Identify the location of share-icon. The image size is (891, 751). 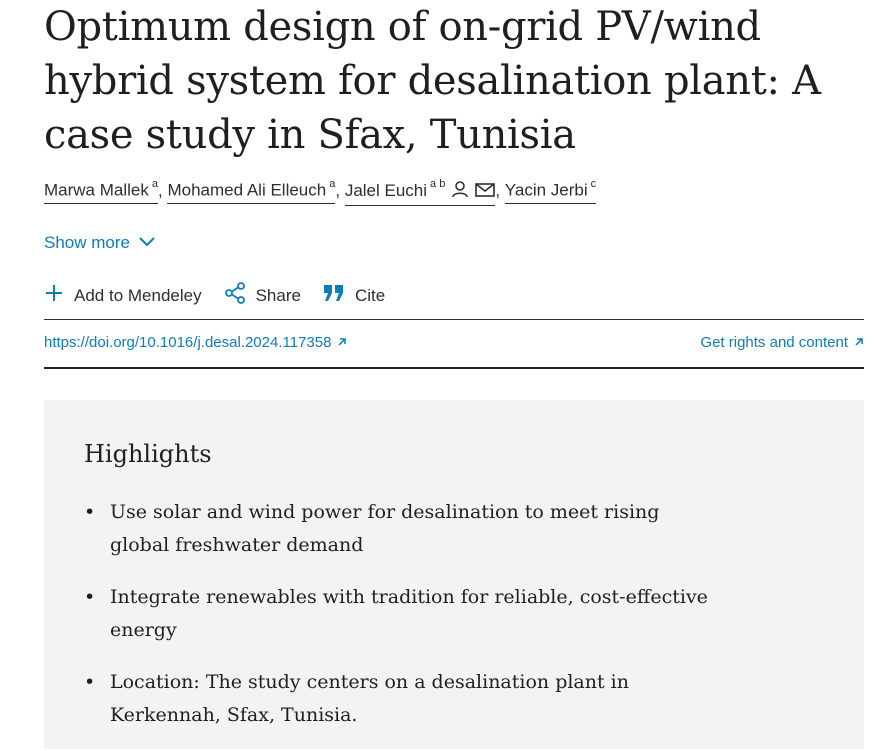
(235, 295).